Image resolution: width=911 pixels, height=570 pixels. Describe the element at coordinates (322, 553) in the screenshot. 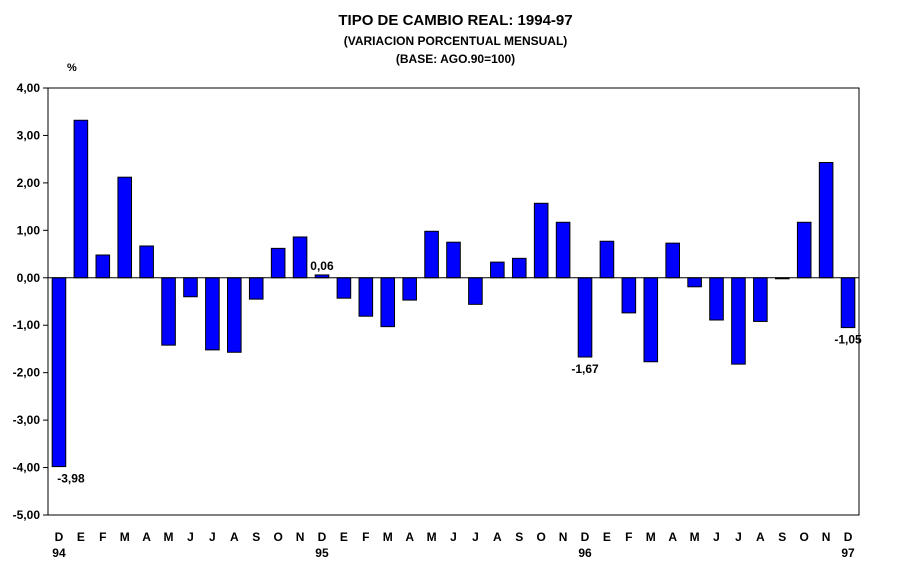

I see `year-label: 95` at that location.